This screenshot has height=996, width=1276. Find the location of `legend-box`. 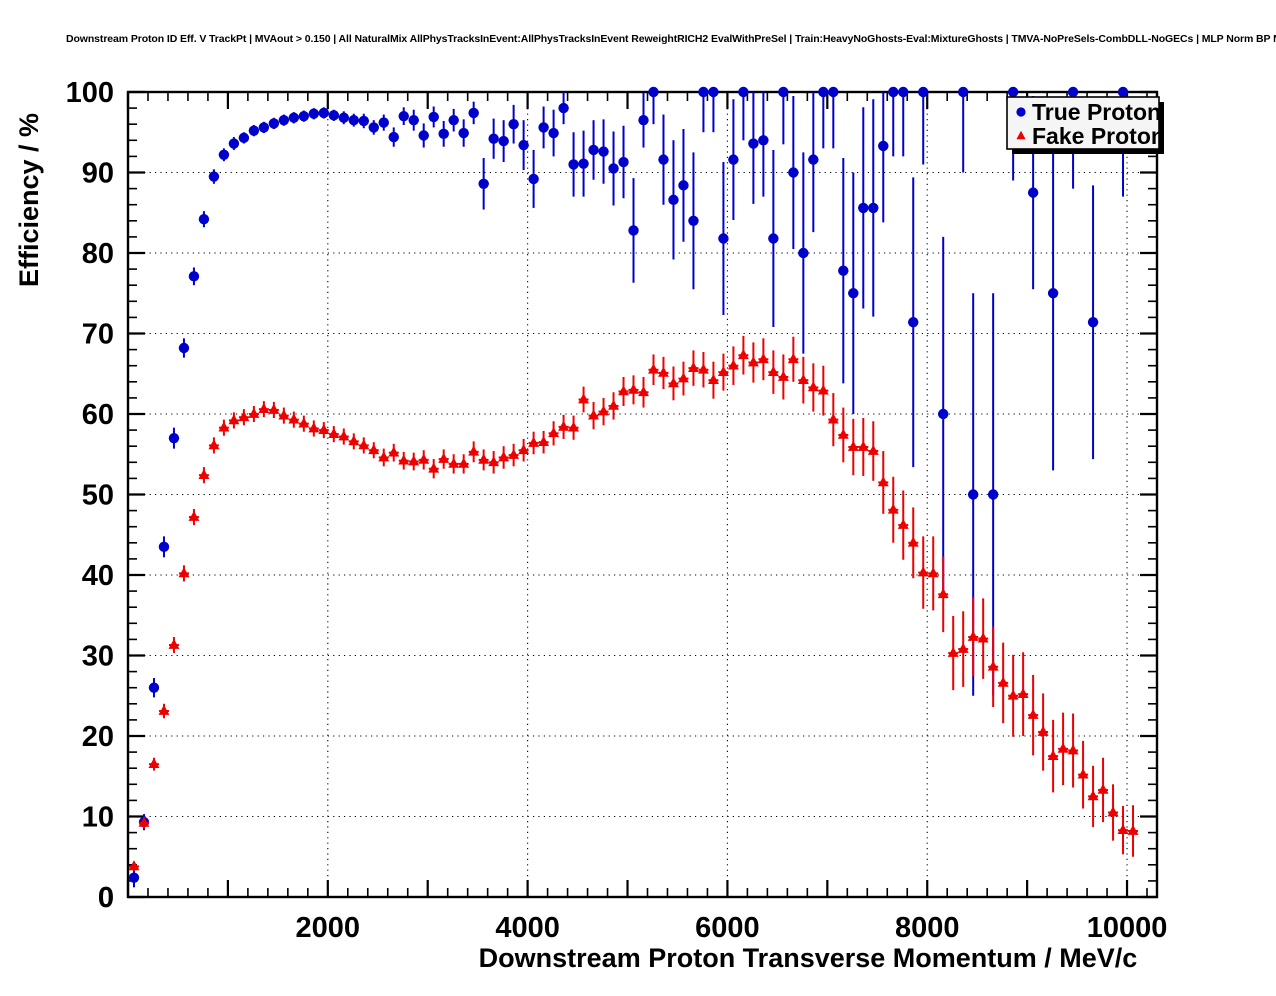

legend-box is located at coordinates (1083, 123).